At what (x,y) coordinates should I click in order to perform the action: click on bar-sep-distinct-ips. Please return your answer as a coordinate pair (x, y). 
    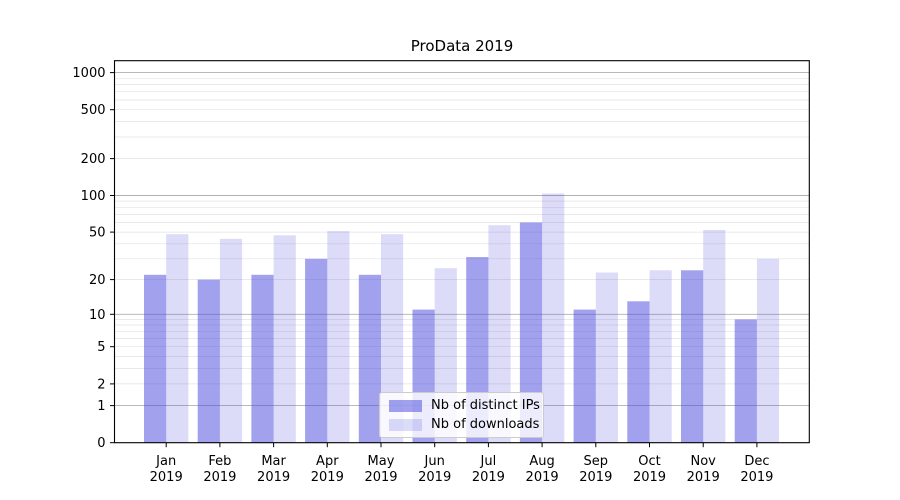
    Looking at the image, I should click on (584, 376).